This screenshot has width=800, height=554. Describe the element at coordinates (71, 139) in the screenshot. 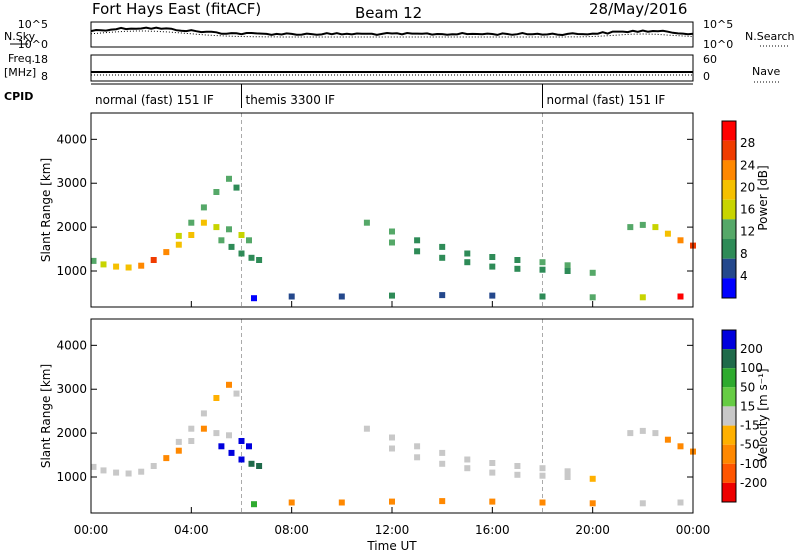

I see `ytick-label: 4000` at that location.